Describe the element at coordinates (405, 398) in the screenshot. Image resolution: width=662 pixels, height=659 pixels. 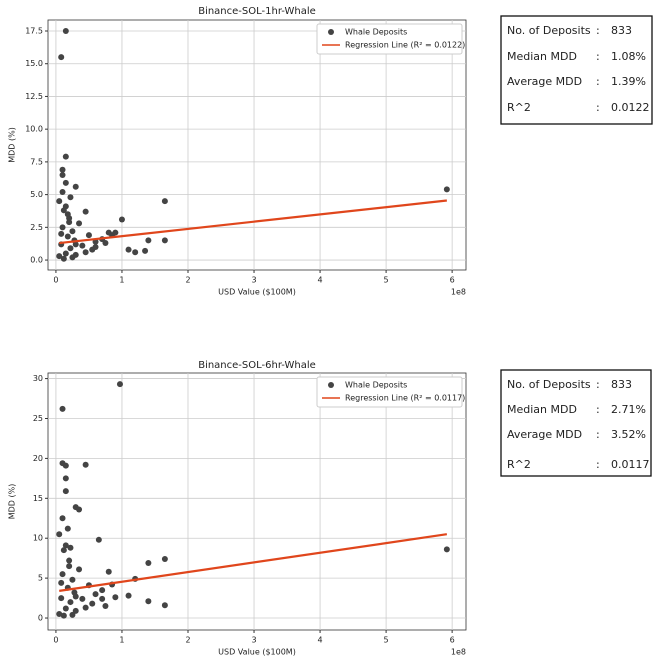
I see `legend-label: Regression Line (R² = 0.0117)` at that location.